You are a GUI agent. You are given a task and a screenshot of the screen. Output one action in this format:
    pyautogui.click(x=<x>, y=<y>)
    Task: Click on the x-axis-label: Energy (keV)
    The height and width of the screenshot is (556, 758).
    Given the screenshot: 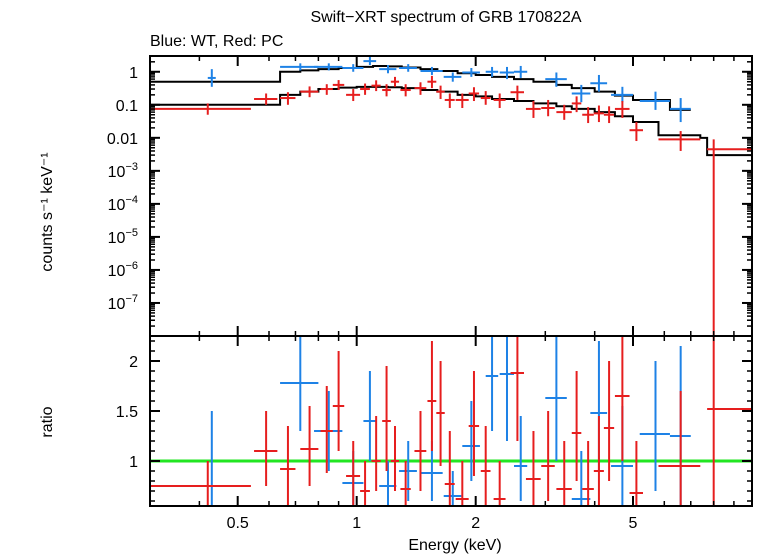 What is the action you would take?
    pyautogui.click(x=454, y=545)
    